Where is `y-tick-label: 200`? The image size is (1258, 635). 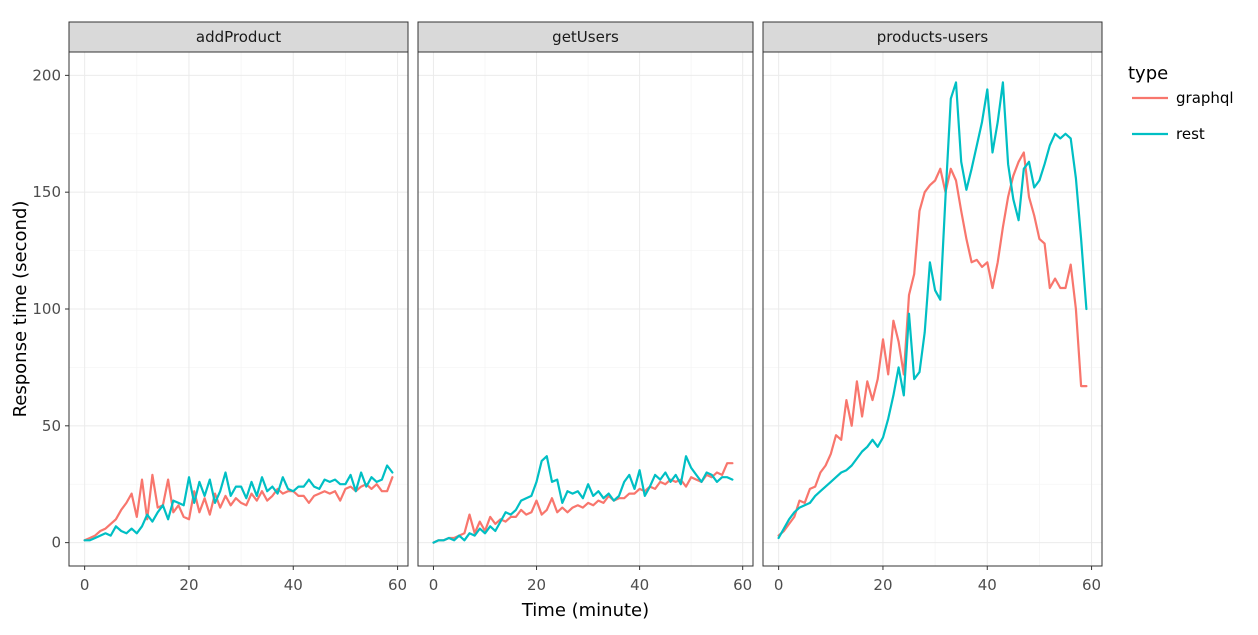
y-tick-label: 200 is located at coordinates (46, 75).